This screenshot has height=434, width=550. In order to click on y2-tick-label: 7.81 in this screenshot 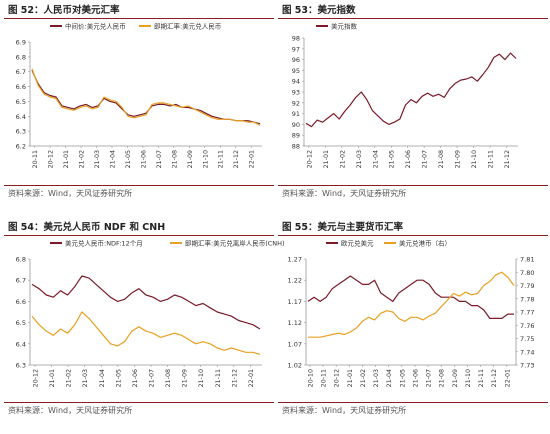, I will do `click(527, 260)`.